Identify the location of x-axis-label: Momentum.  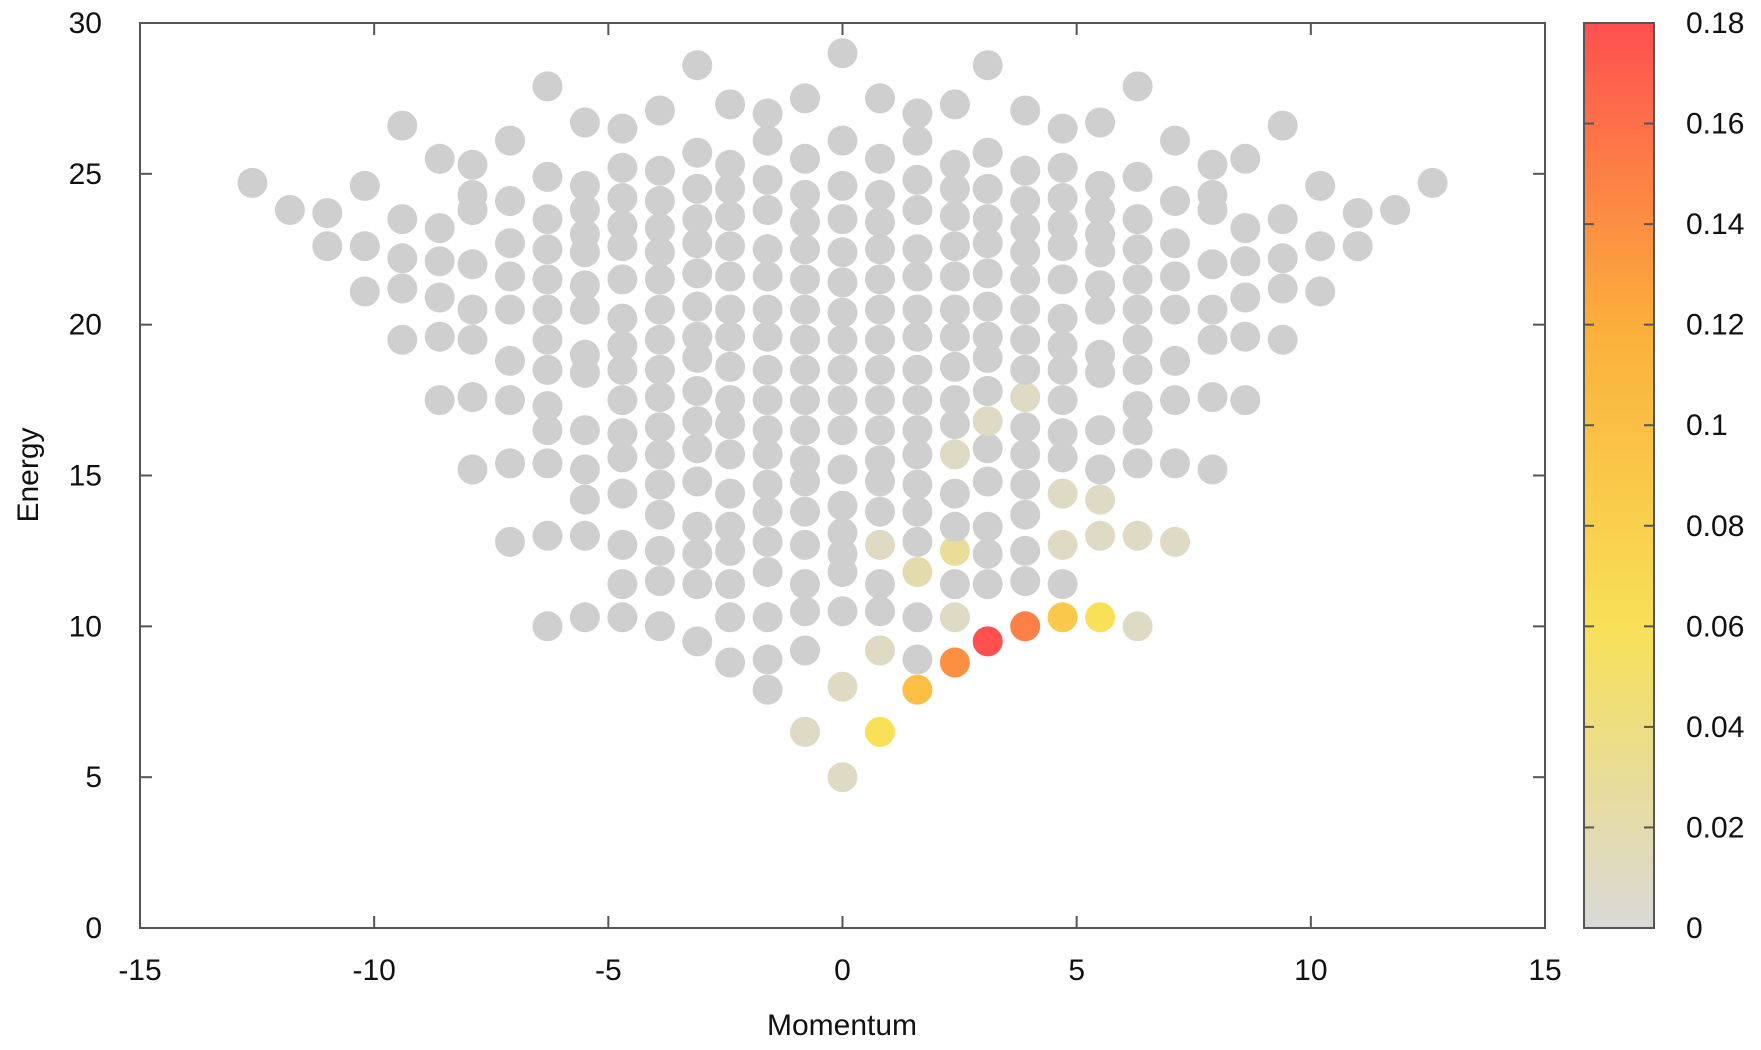
(842, 1025).